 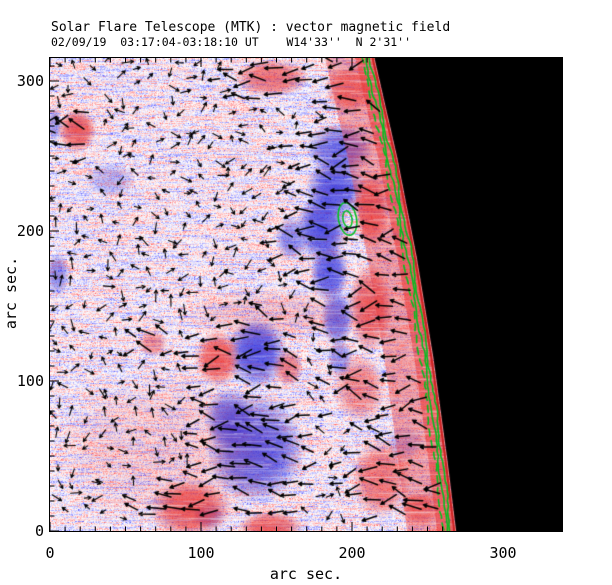 I want to click on x-tick-label: 100, so click(x=200, y=553).